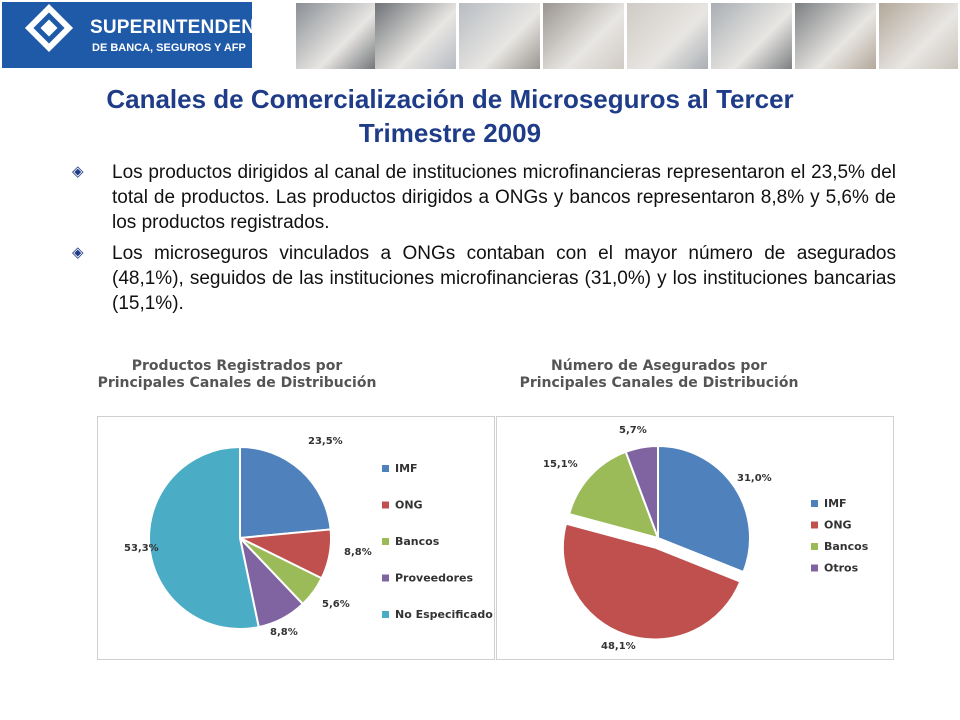 The image size is (960, 720). What do you see at coordinates (841, 568) in the screenshot?
I see `legend-label: Otros` at bounding box center [841, 568].